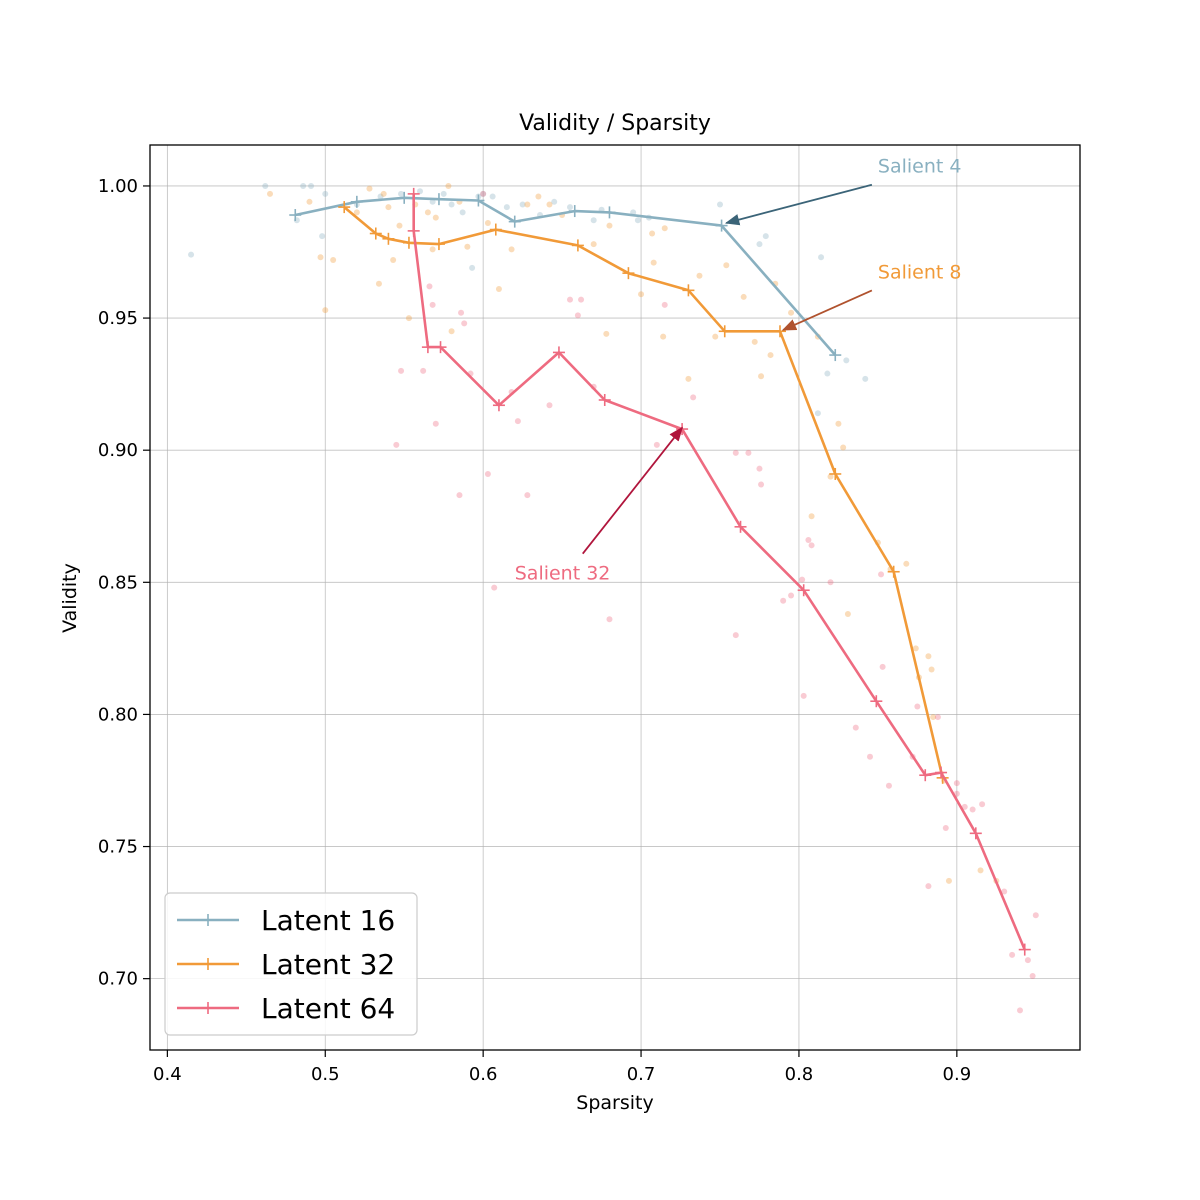 Image resolution: width=1200 pixels, height=1200 pixels. What do you see at coordinates (827, 310) in the screenshot?
I see `annotation-arrow` at bounding box center [827, 310].